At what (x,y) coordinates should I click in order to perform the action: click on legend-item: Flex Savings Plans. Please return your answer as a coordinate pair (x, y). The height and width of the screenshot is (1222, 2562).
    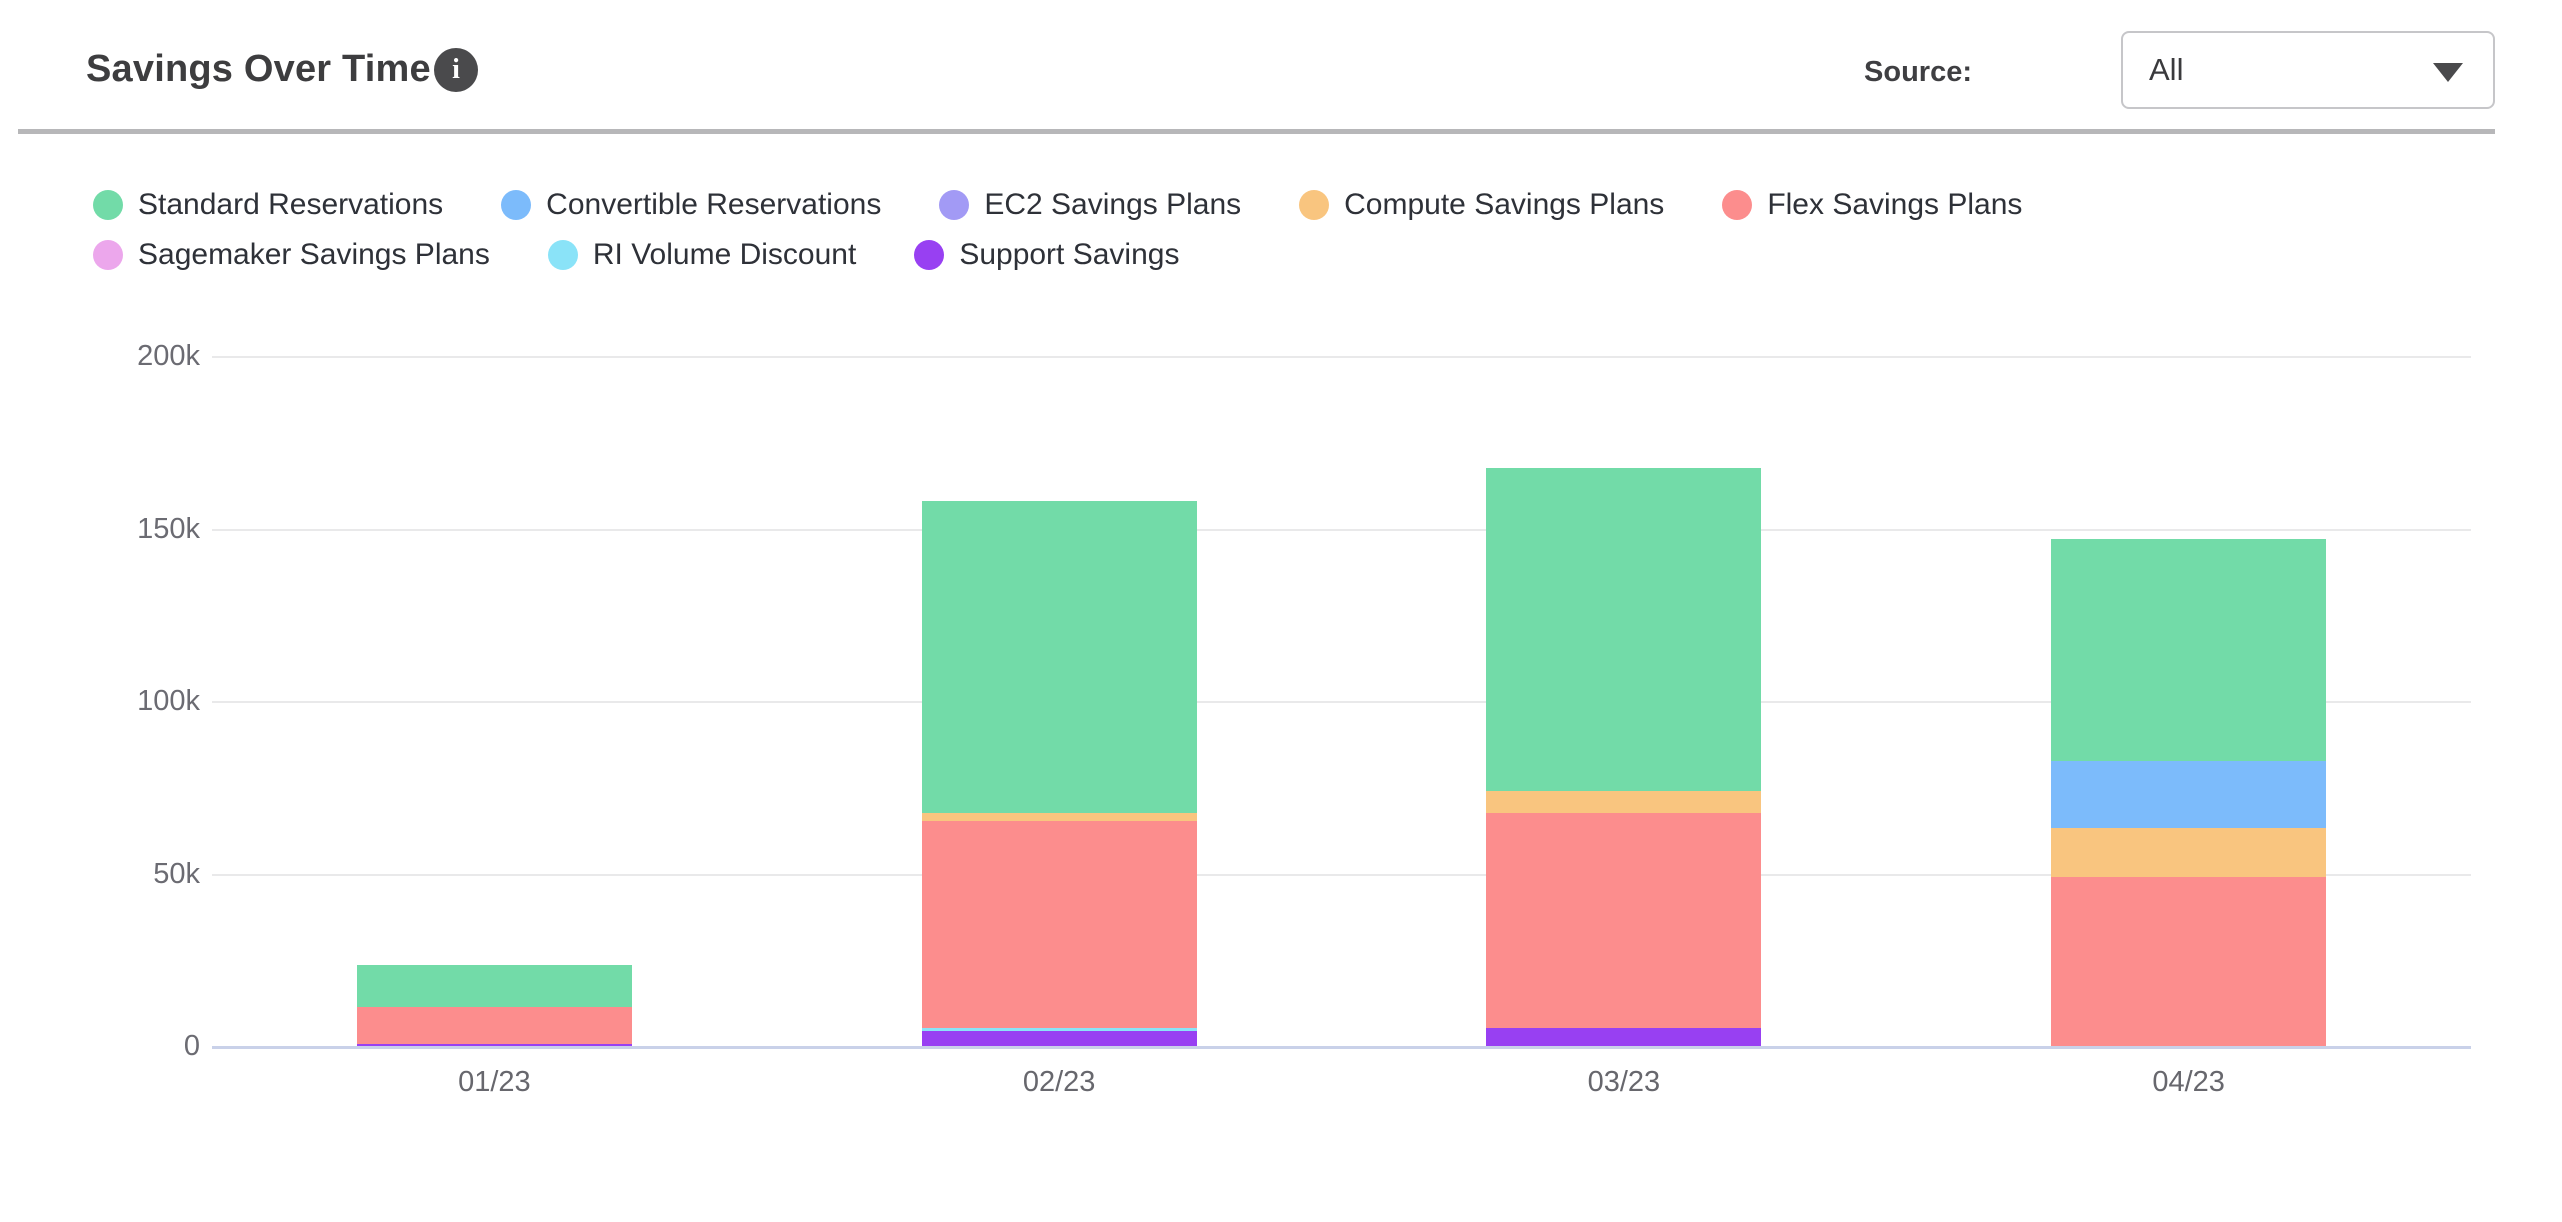
    Looking at the image, I should click on (1872, 205).